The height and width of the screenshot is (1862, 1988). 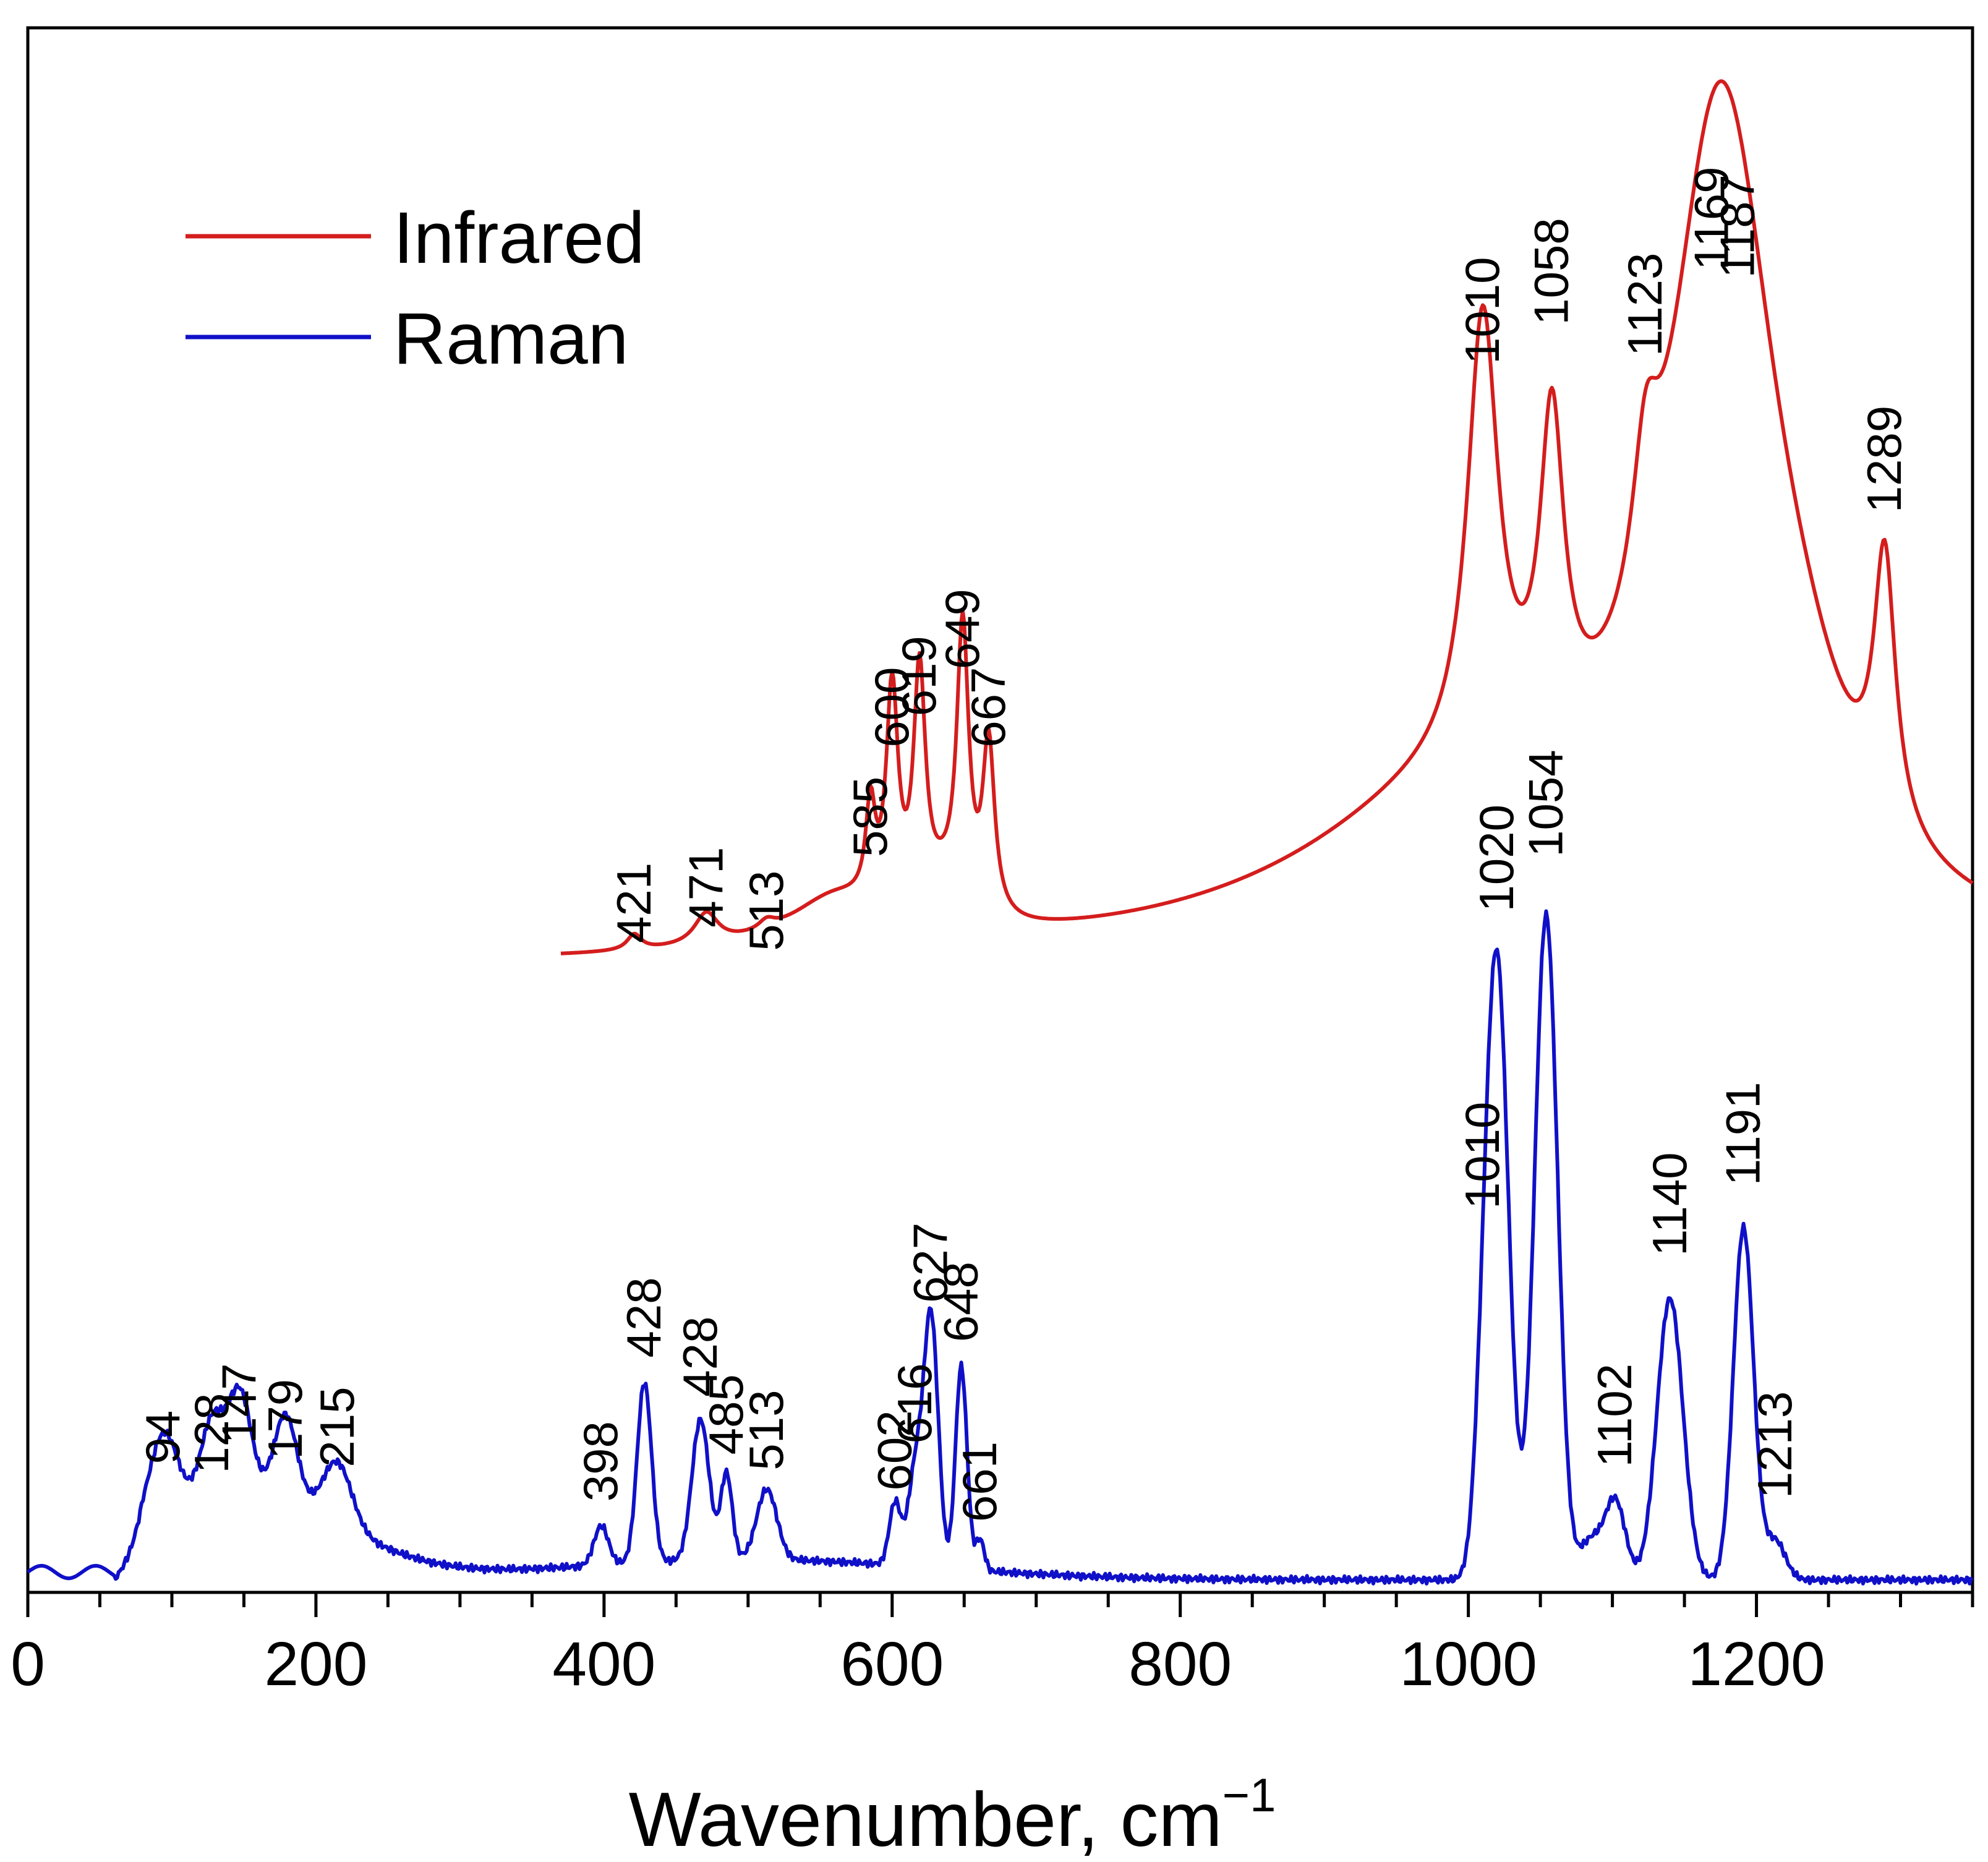 I want to click on x-axis-title-superscript: −1, so click(x=1249, y=1795).